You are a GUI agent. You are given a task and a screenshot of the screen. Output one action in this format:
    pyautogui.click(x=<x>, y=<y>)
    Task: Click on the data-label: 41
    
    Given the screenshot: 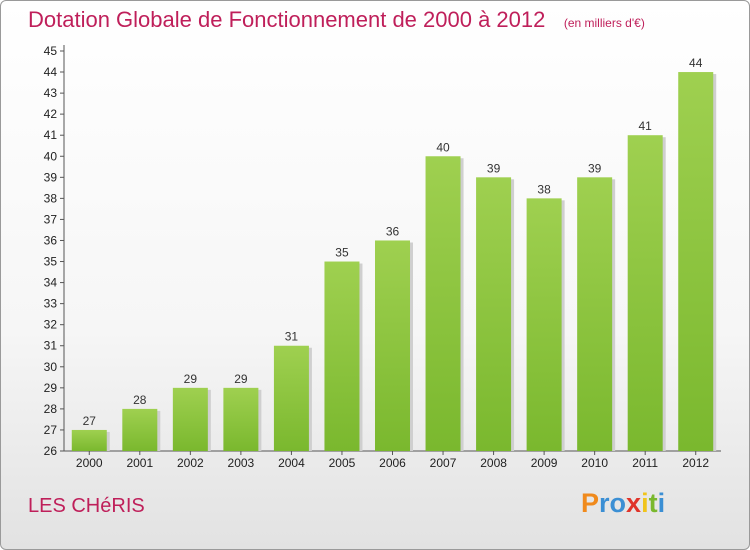 What is the action you would take?
    pyautogui.click(x=646, y=126)
    